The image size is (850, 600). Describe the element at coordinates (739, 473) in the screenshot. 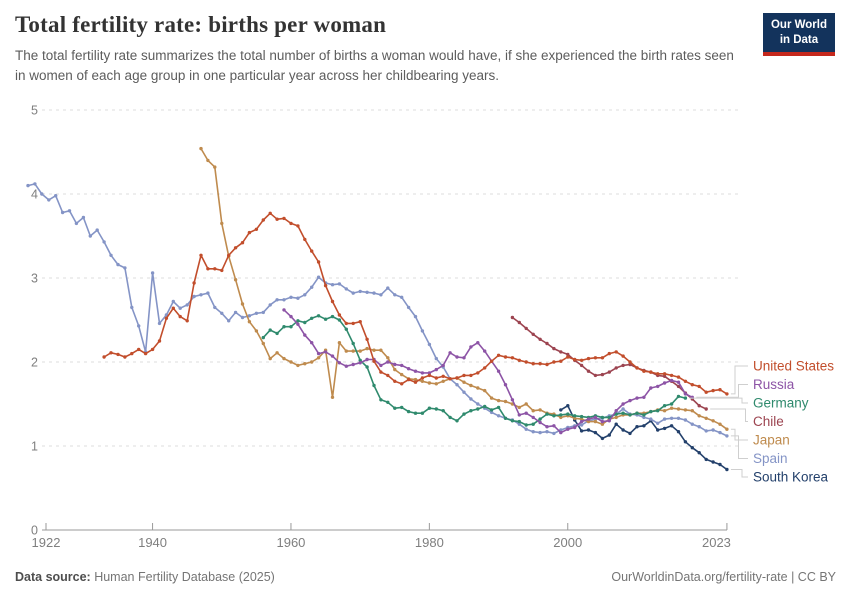

I see `legend-connector-south-korea` at that location.